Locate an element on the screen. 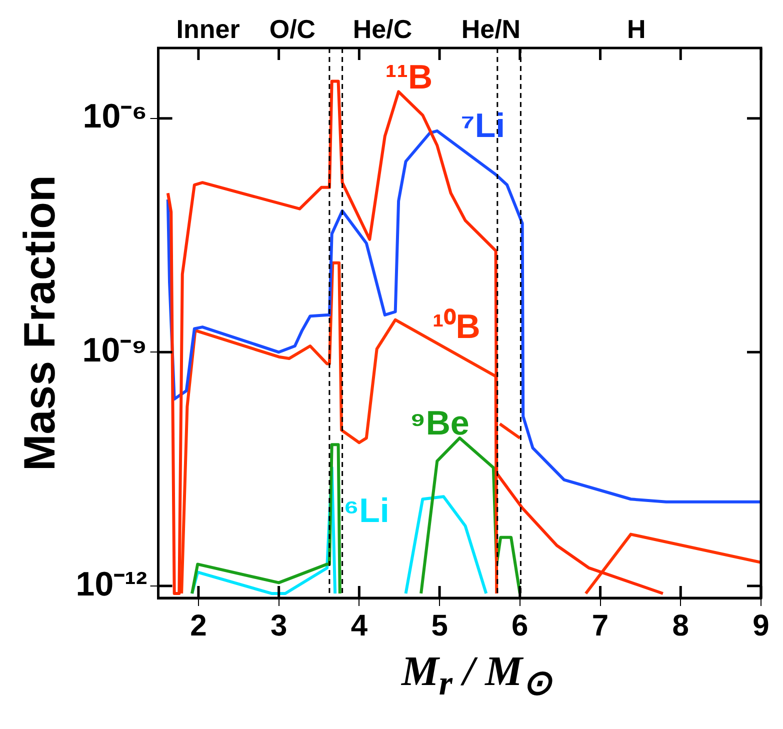  x-tick-label: 9 is located at coordinates (761, 625).